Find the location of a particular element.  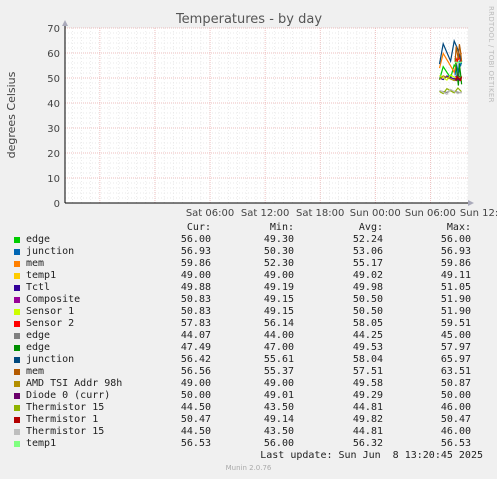

x-tick-label: Sat 12:00 is located at coordinates (265, 213).